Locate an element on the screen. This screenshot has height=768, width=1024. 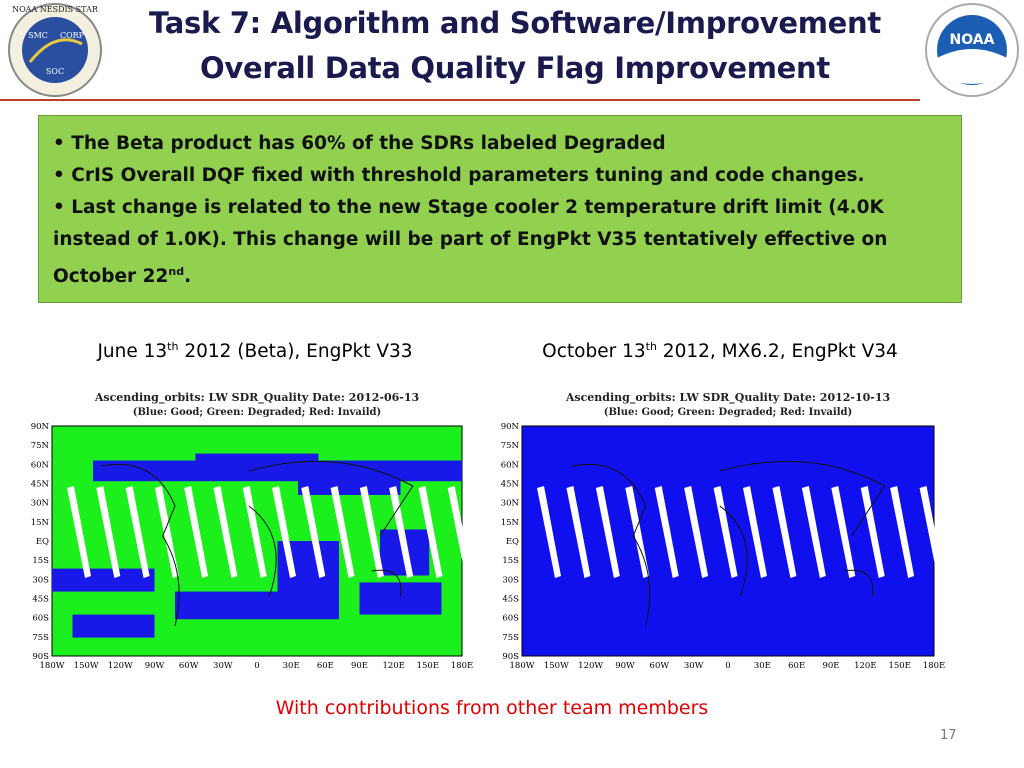
lon-label: 30W is located at coordinates (223, 666).